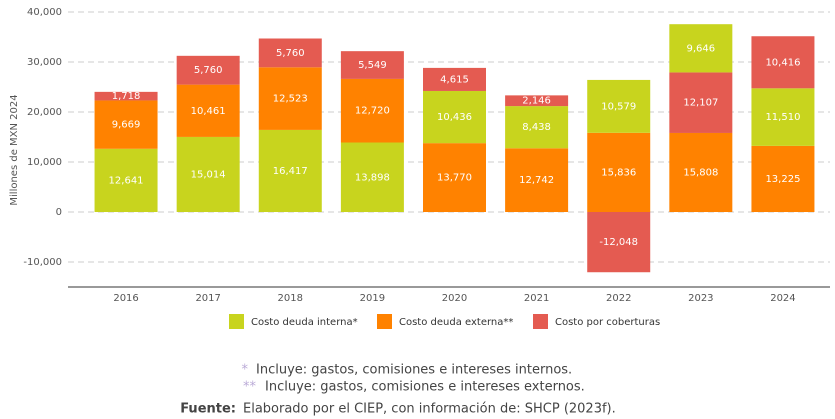 This screenshot has width=835, height=419. I want to click on data-label: 2,146, so click(536, 101).